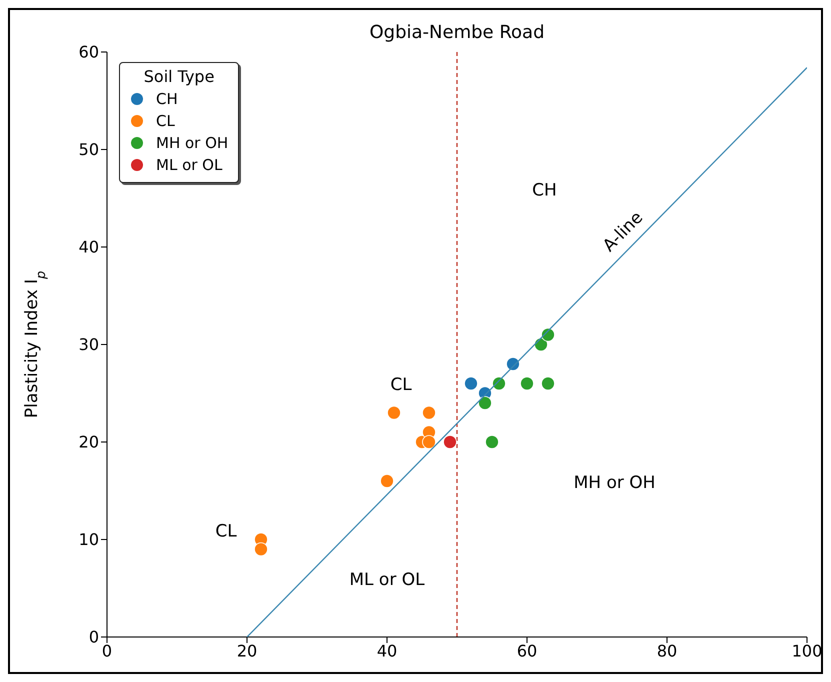  What do you see at coordinates (88, 52) in the screenshot?
I see `y-tick-label: 60` at bounding box center [88, 52].